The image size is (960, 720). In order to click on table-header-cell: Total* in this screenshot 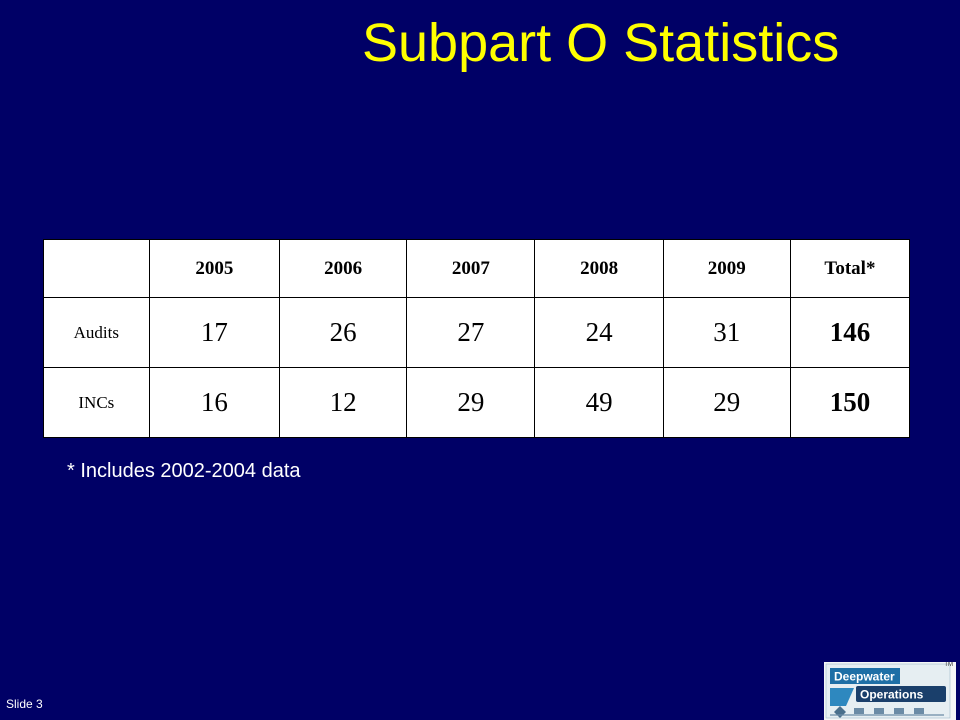, I will do `click(850, 268)`.